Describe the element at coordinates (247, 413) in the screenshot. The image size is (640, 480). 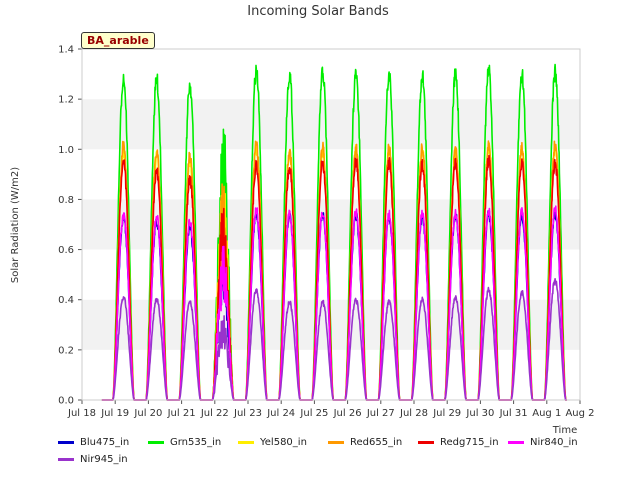
I see `x-tick-label: Jul 23` at that location.